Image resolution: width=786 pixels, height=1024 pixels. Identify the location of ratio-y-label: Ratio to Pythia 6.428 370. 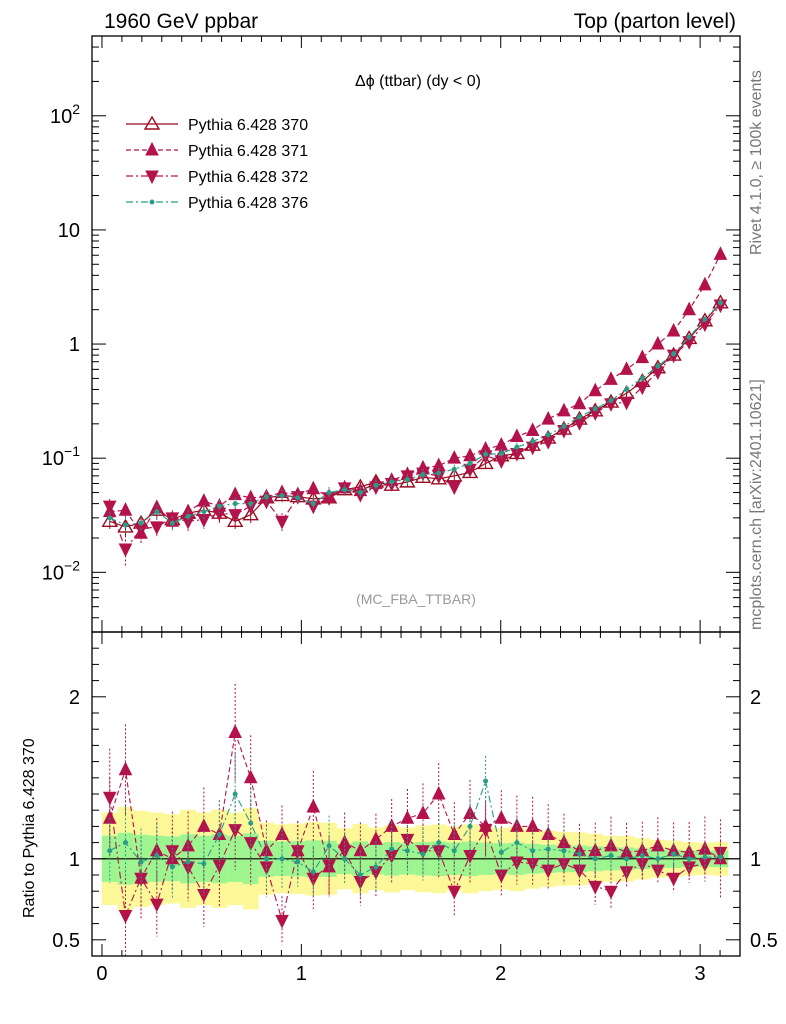
(29, 828).